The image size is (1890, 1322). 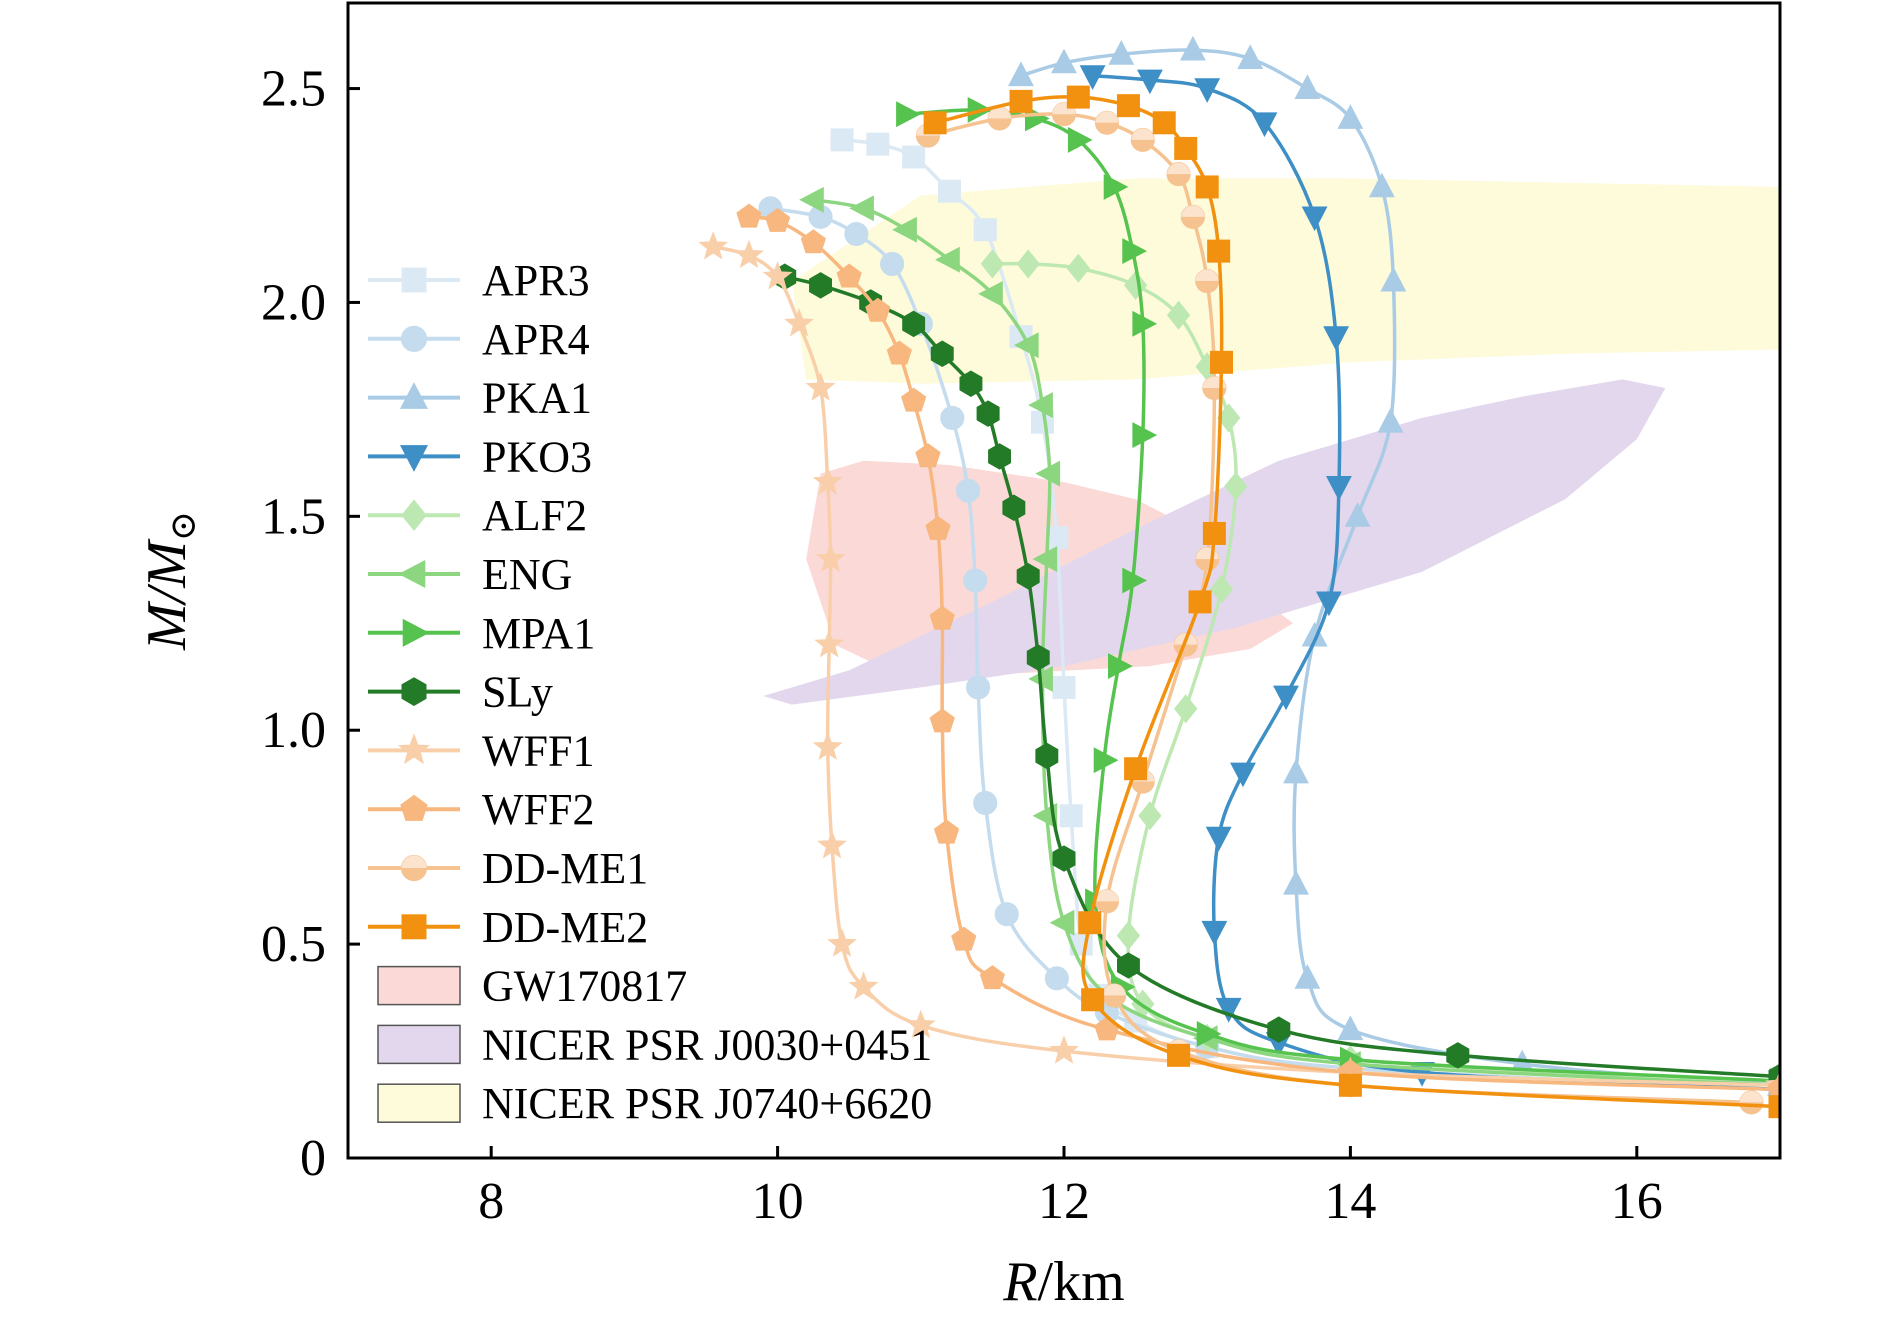 I want to click on legend-item-gw170817: GW170817, so click(x=532, y=986).